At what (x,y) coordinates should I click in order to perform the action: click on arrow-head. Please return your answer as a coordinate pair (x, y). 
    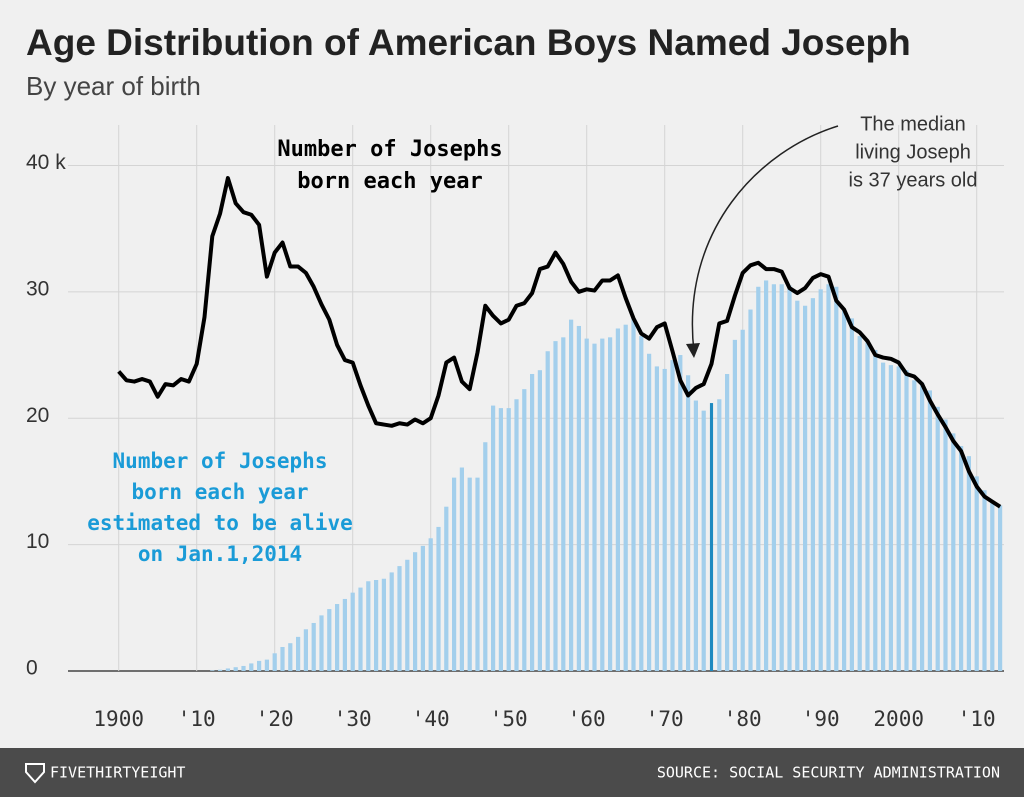
    Looking at the image, I should click on (693, 350).